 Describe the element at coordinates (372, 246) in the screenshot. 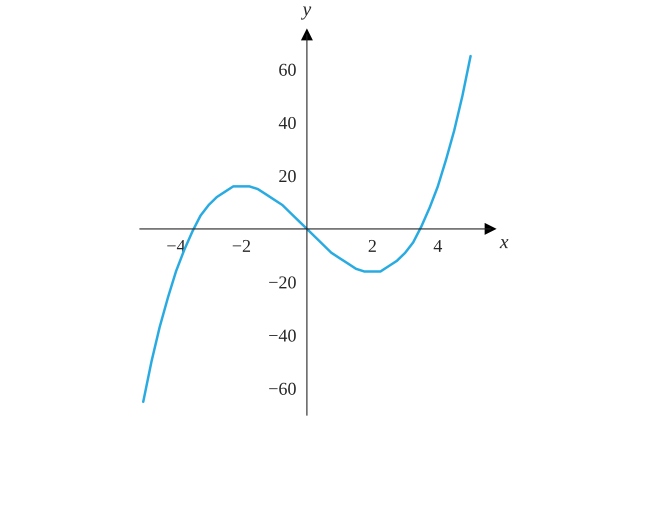

I see `x-tick-label: 2` at that location.